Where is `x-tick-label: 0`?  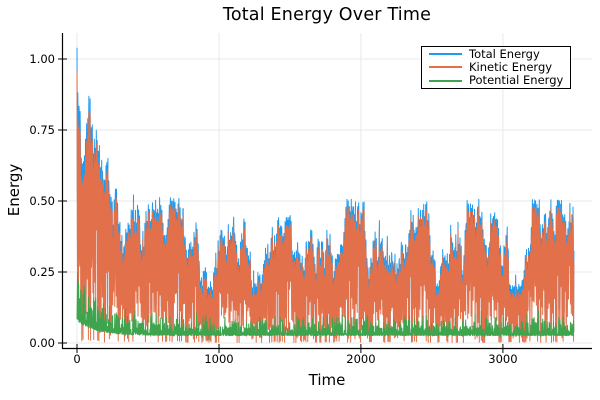 x-tick-label: 0 is located at coordinates (77, 359).